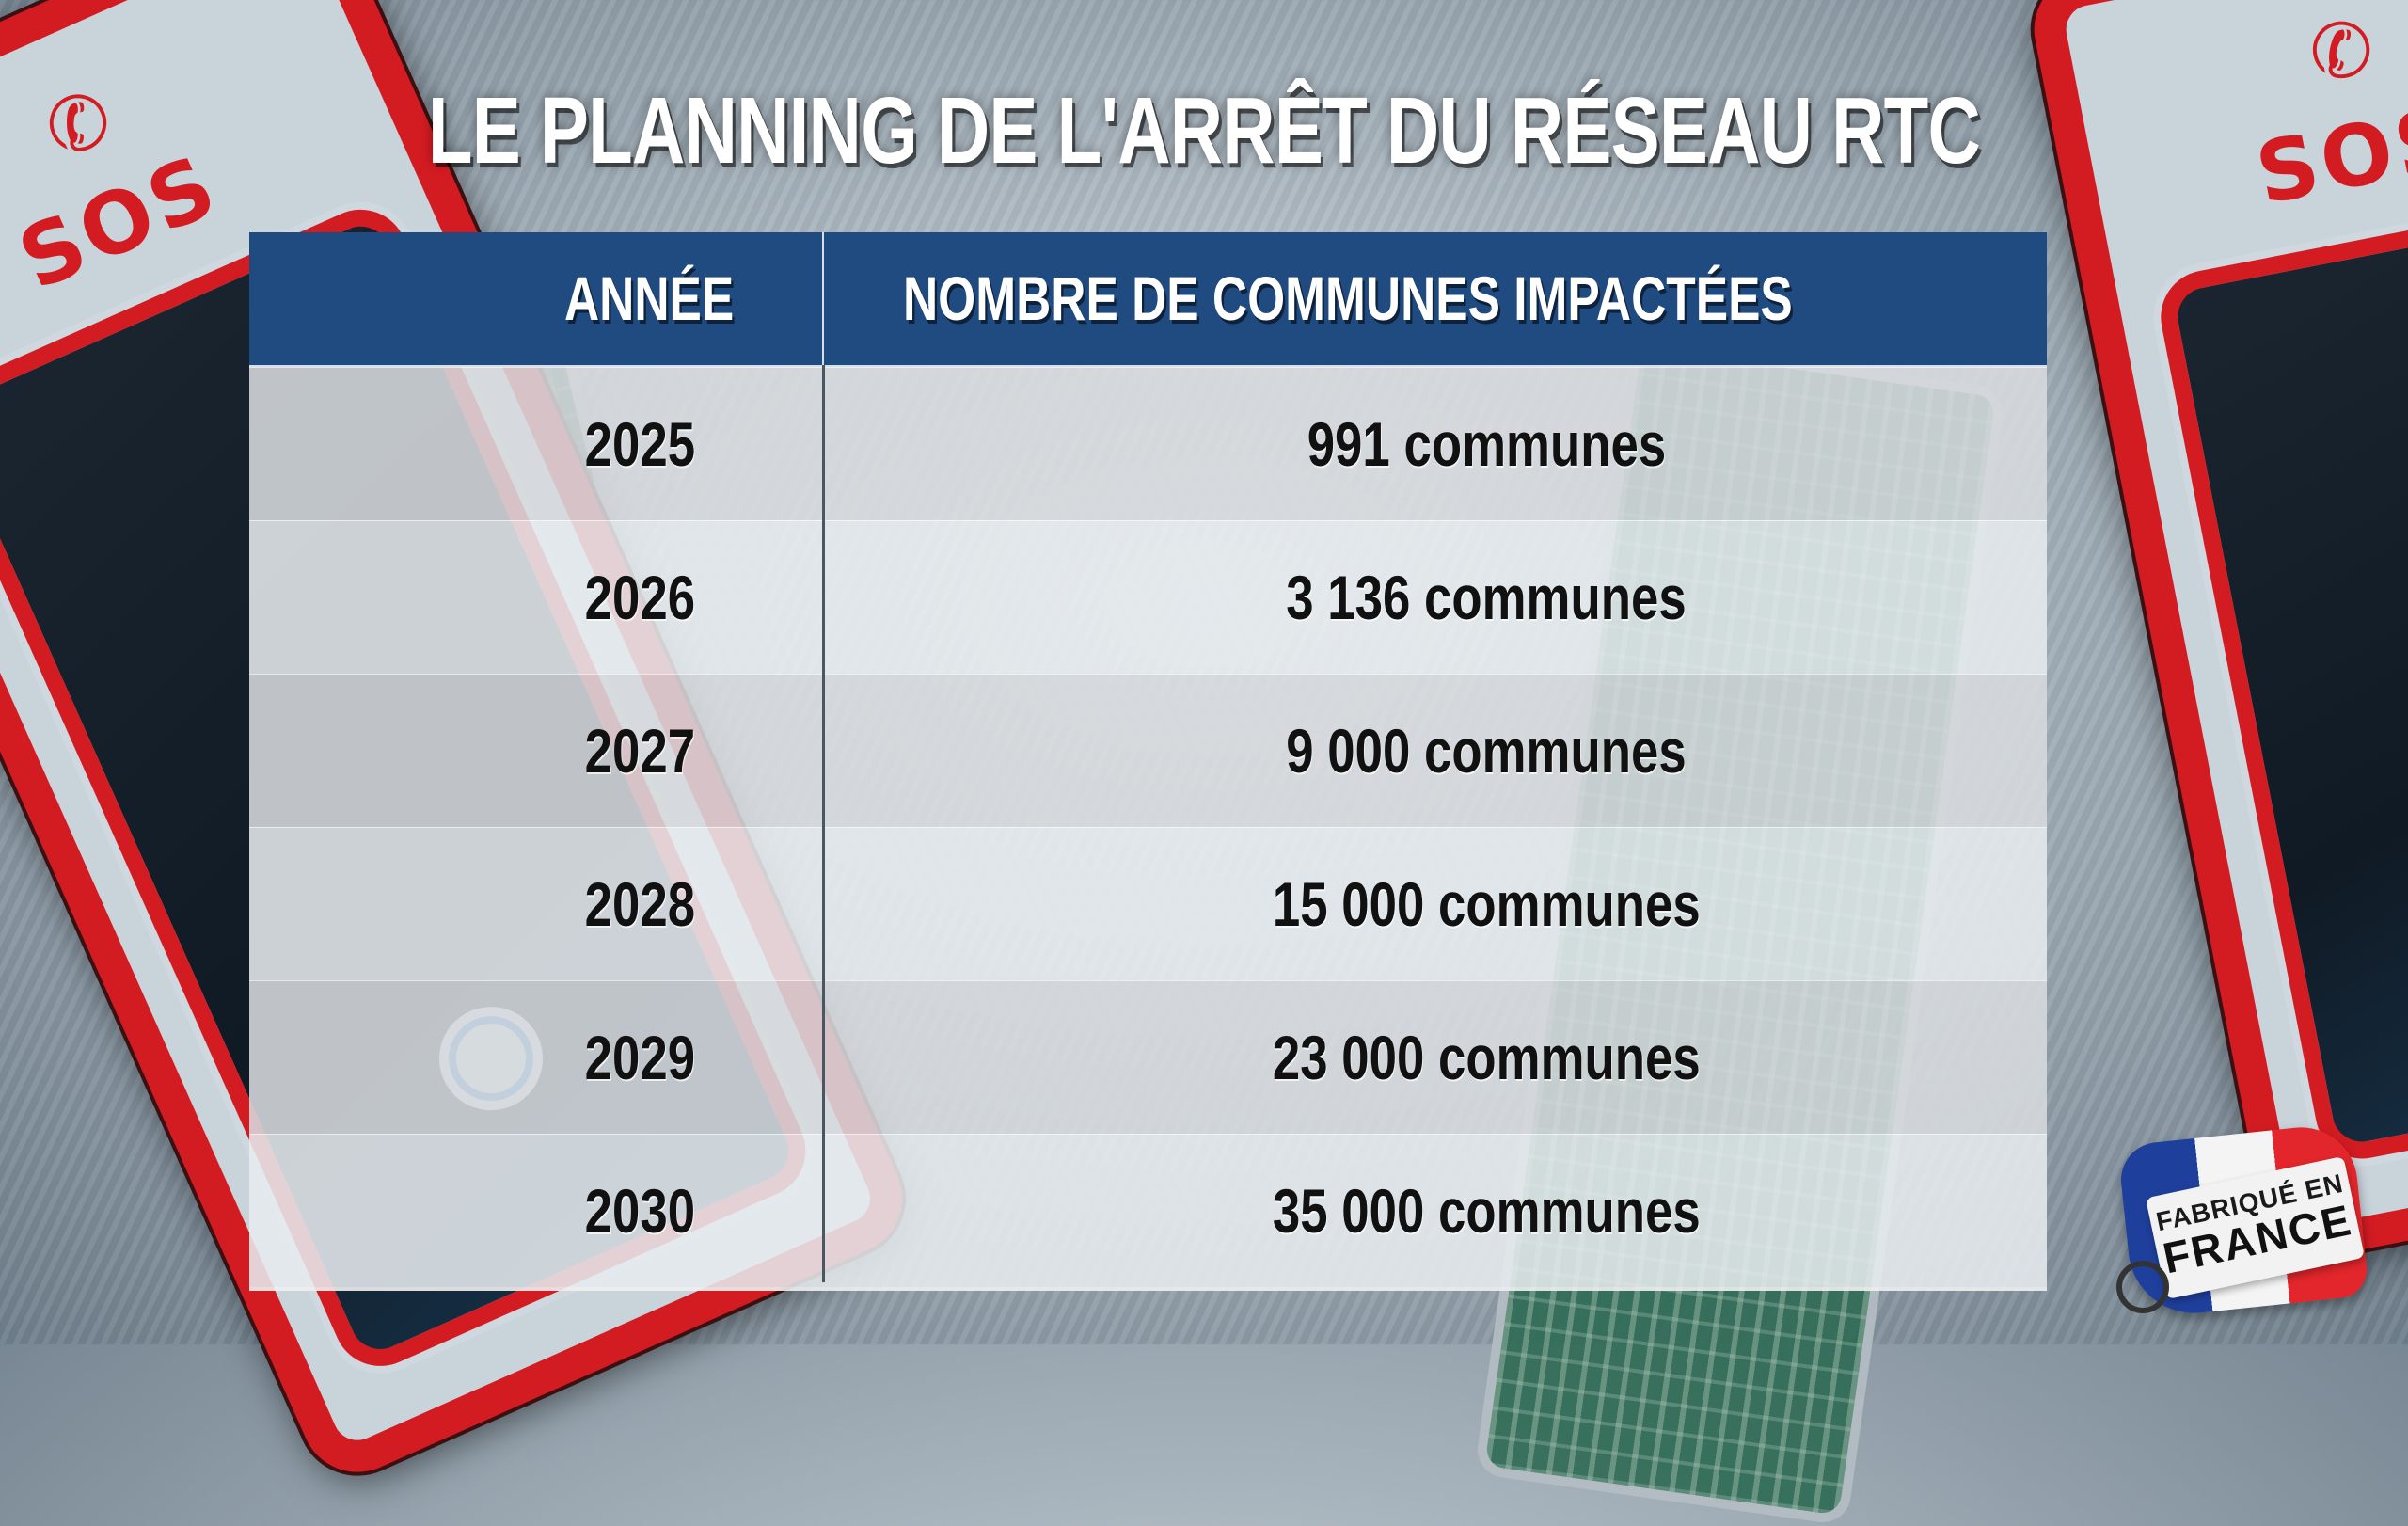 This screenshot has width=2408, height=1526. I want to click on cell-year: 2029, so click(640, 1057).